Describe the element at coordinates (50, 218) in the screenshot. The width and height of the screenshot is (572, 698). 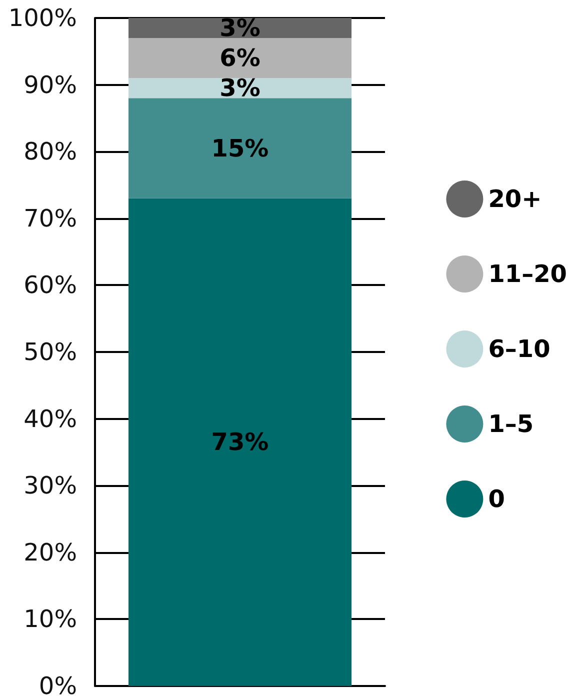
I see `y-tick-label: 70%` at that location.